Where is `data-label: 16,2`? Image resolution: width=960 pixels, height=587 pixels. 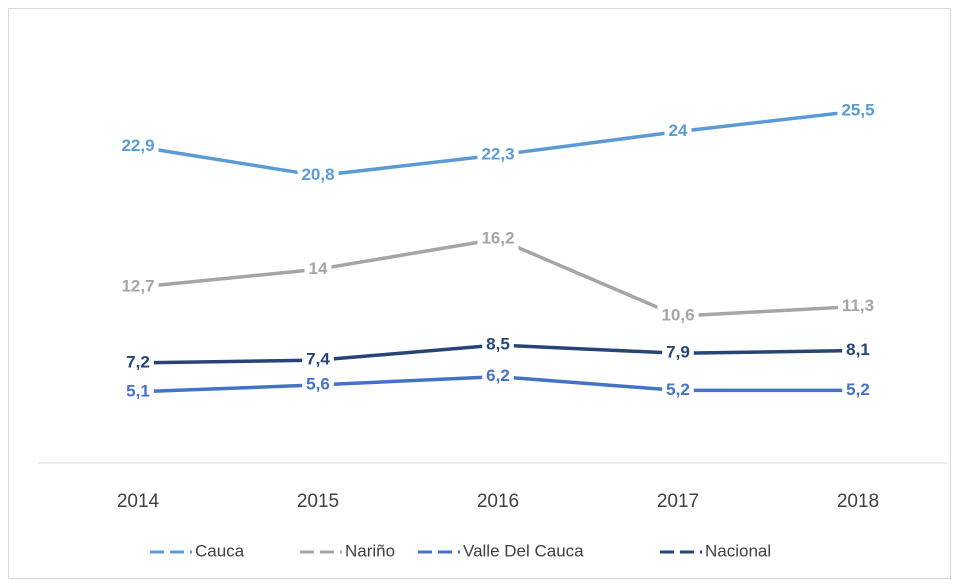 data-label: 16,2 is located at coordinates (497, 237).